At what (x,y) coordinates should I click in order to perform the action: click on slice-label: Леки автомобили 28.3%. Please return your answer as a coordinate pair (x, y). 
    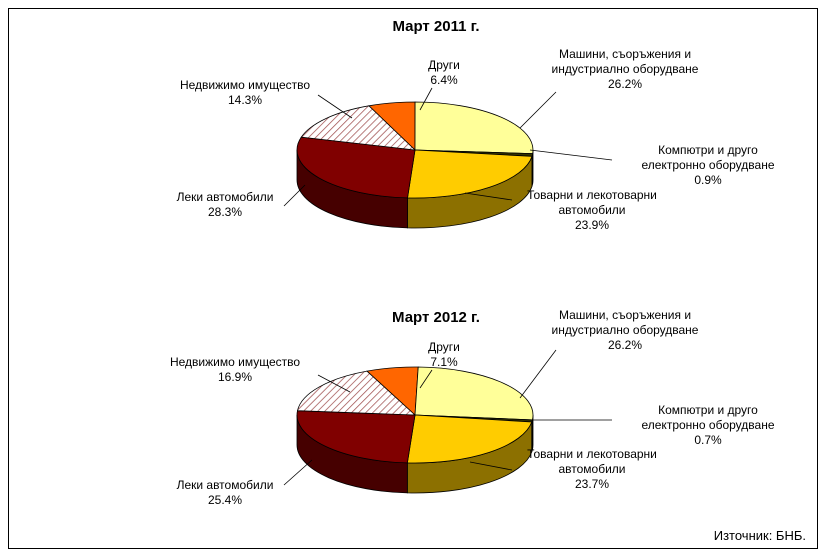
    Looking at the image, I should click on (225, 205).